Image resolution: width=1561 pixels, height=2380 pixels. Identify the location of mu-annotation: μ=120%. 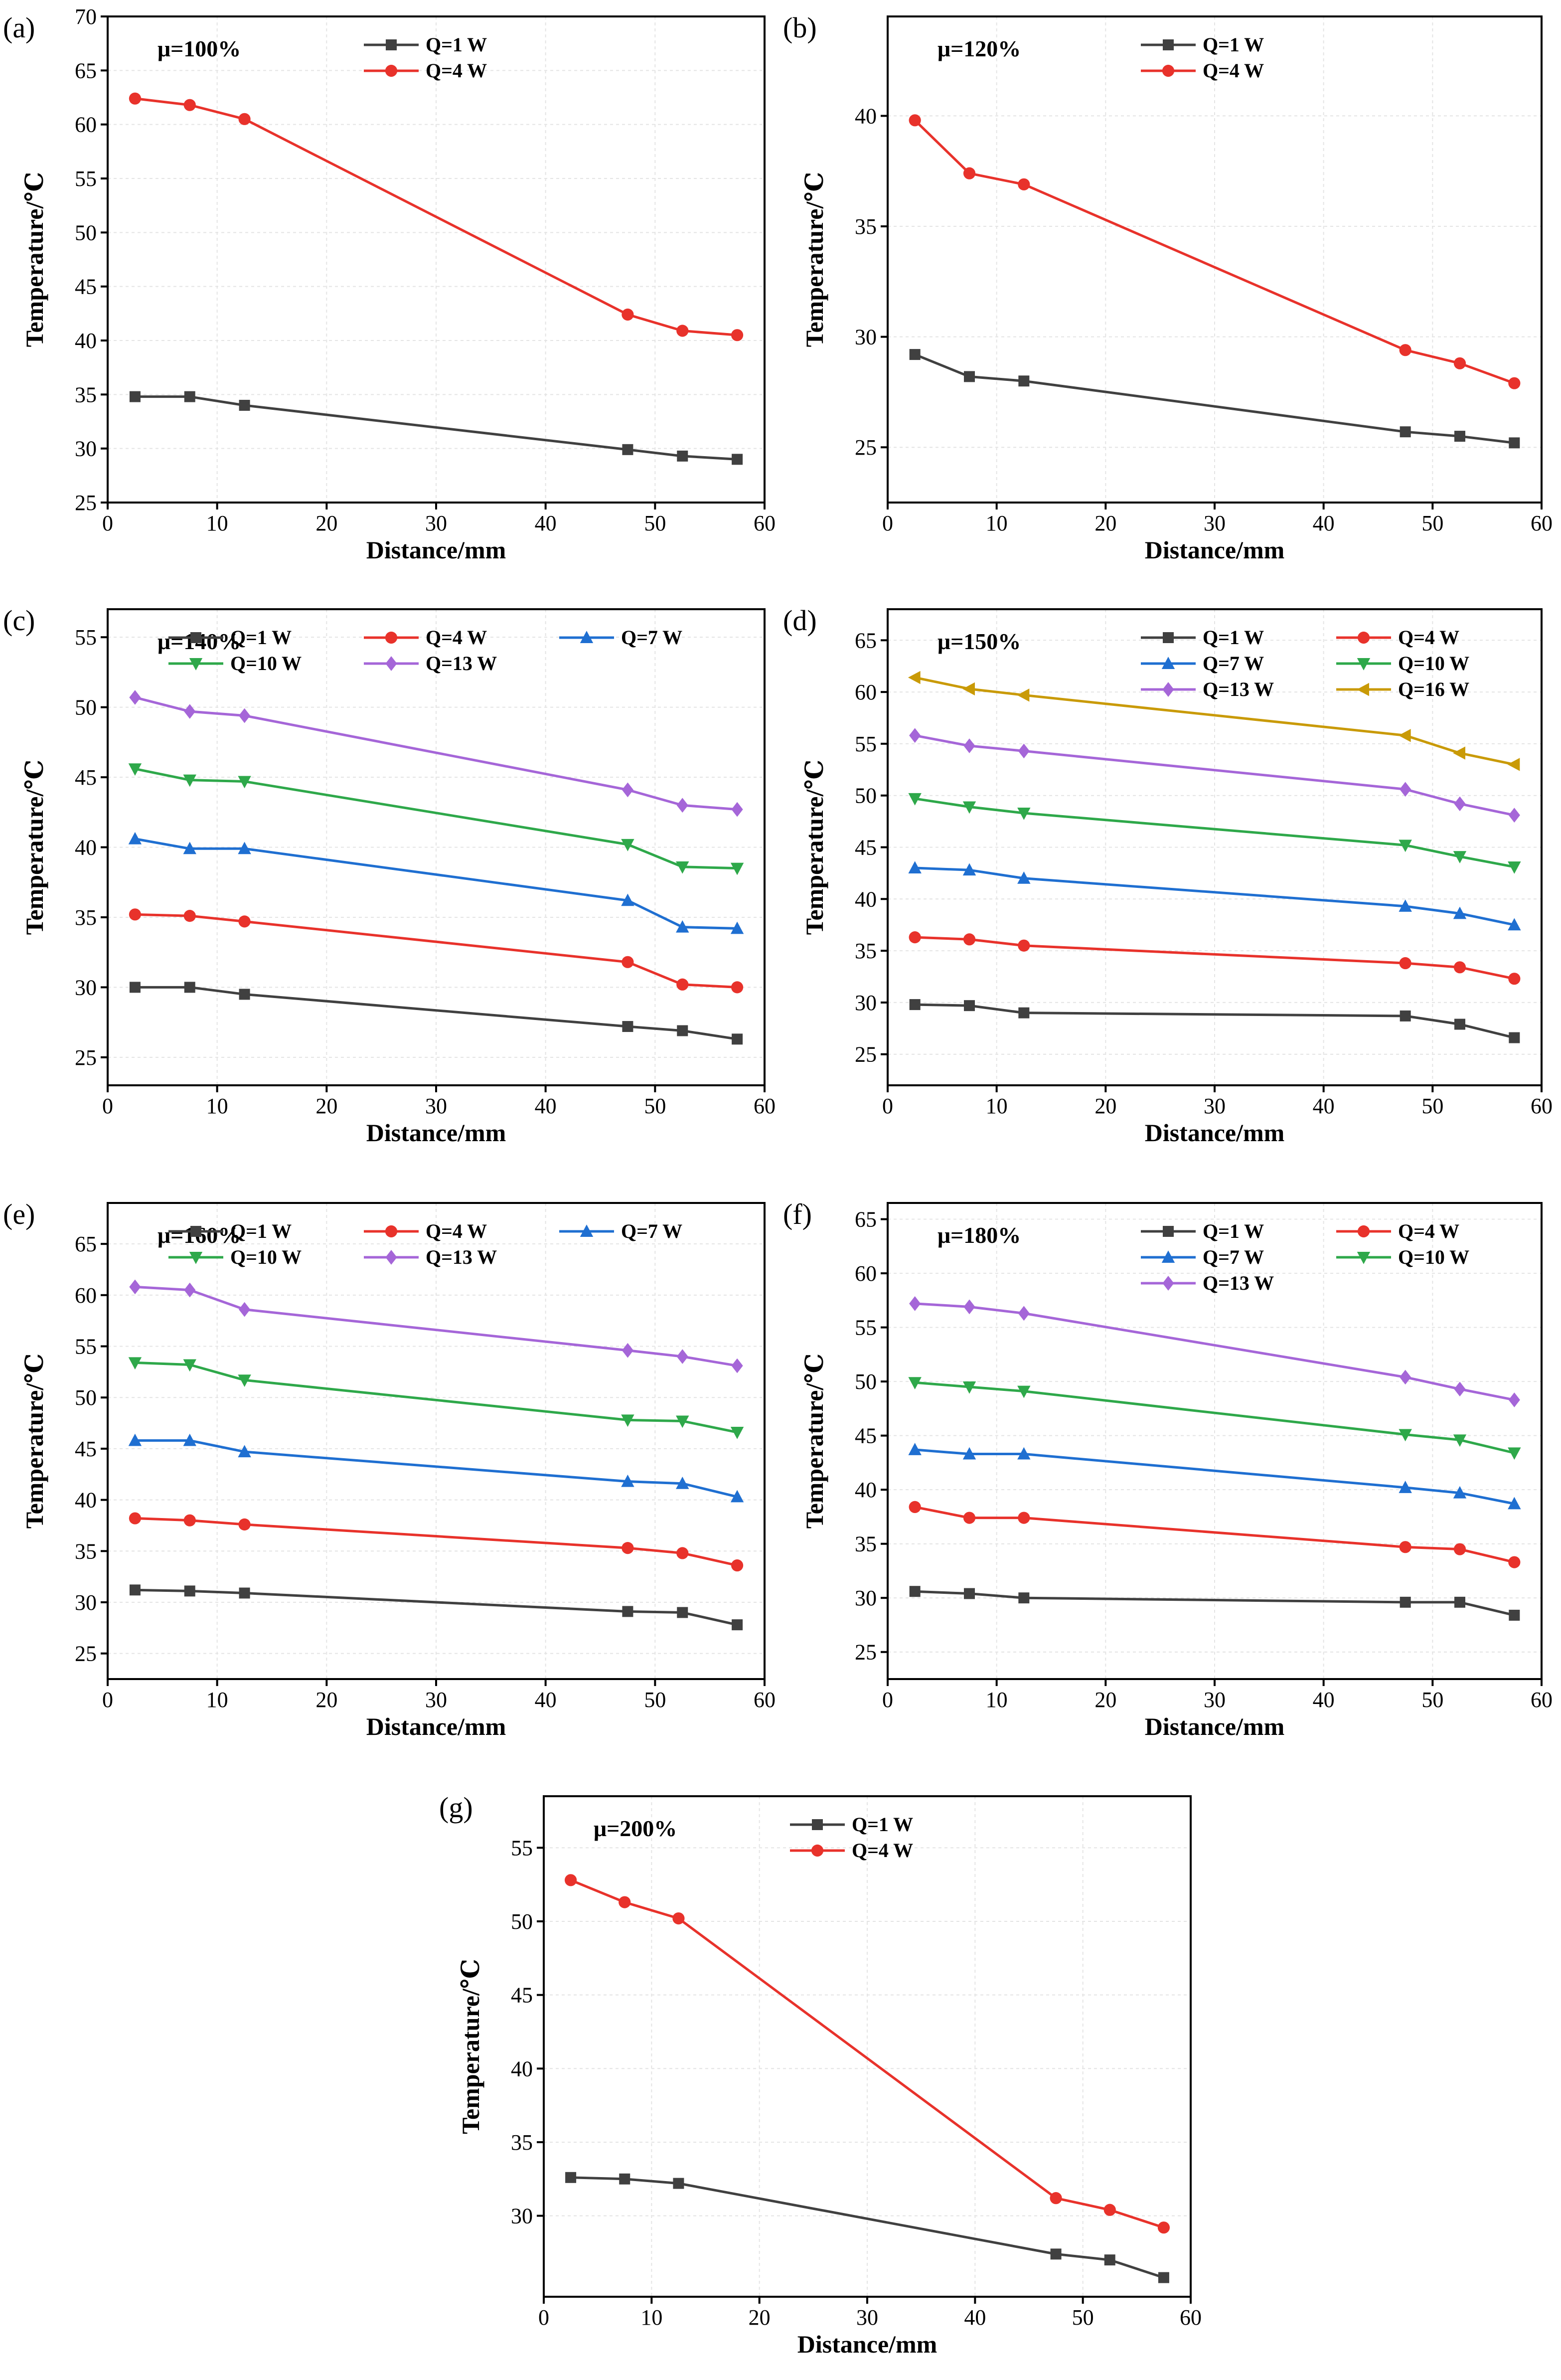
(979, 48).